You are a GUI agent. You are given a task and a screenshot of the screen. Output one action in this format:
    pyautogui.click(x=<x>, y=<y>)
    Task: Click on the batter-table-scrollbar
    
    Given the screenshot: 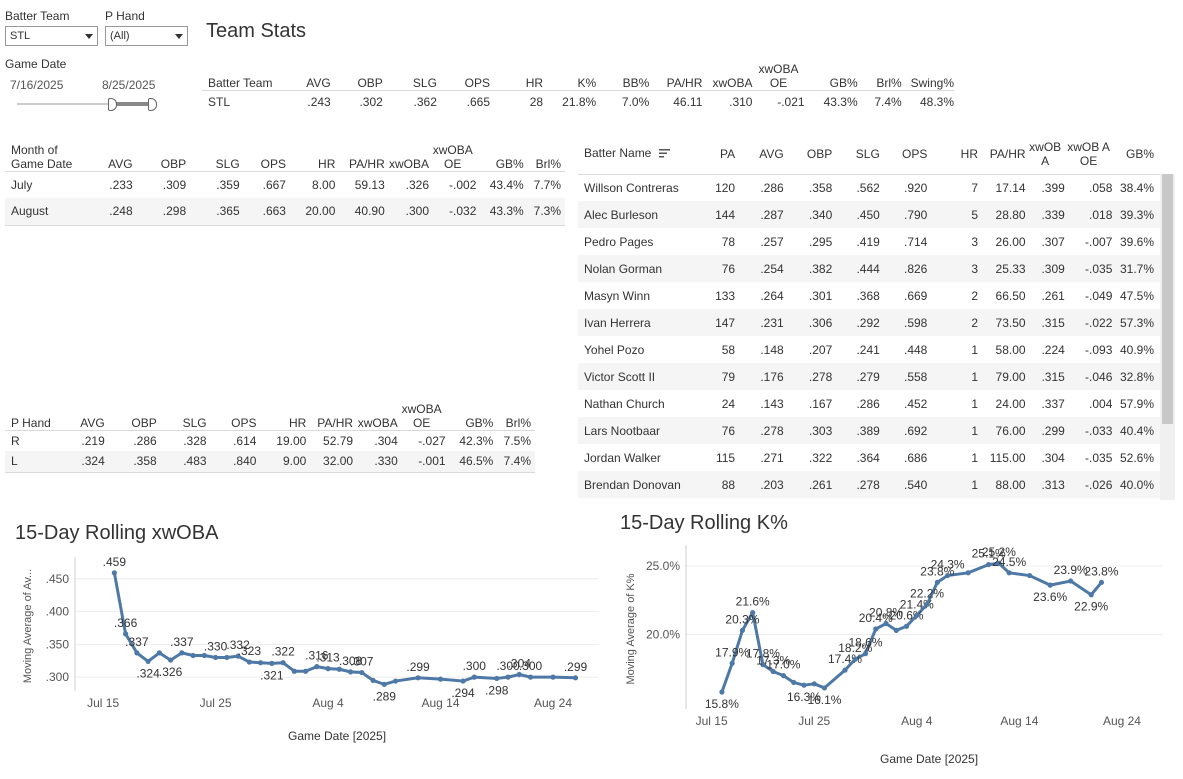 What is the action you would take?
    pyautogui.click(x=1167, y=337)
    